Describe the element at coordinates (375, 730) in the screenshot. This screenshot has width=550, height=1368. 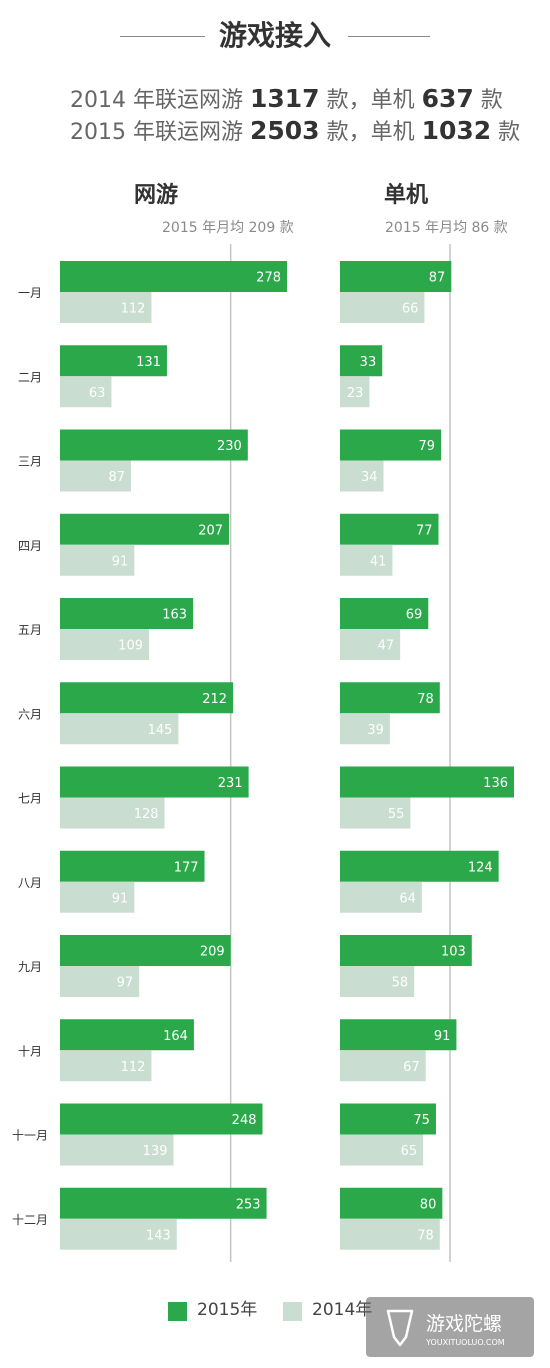
I see `single-data-label: 39` at that location.